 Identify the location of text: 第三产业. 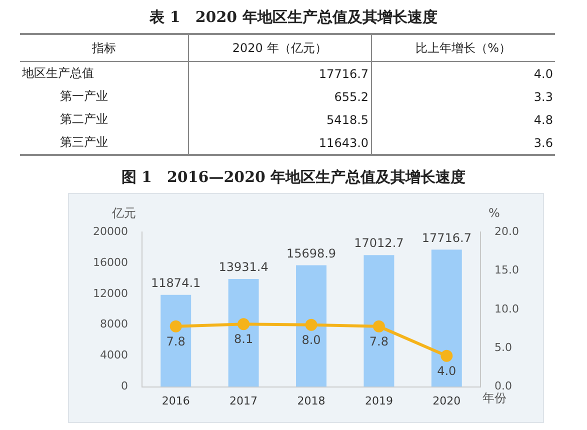
(104, 143).